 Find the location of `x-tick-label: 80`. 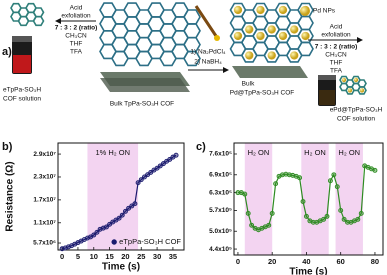

x-tick-label: 80 is located at coordinates (375, 261).